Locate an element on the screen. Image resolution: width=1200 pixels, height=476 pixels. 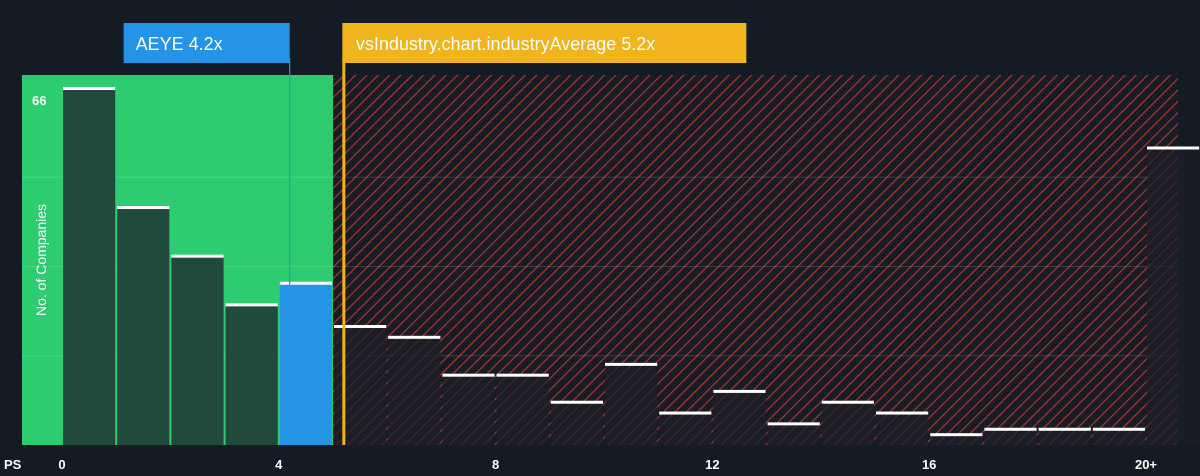
x-tick-5: 20+ is located at coordinates (1146, 464).